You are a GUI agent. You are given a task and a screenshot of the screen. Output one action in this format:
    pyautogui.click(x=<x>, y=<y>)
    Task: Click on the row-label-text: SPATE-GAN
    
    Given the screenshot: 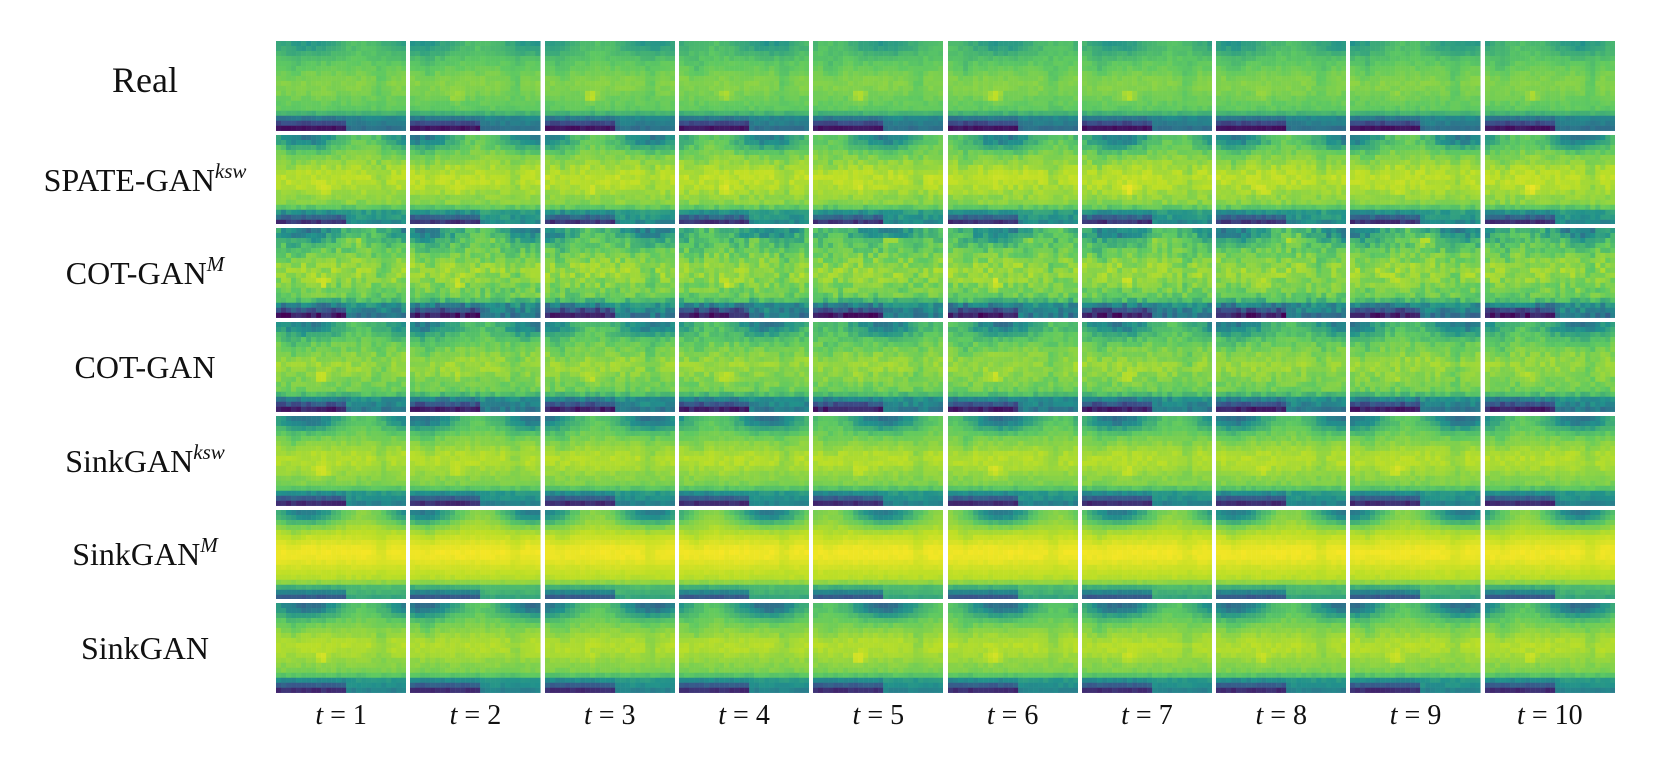 What is the action you would take?
    pyautogui.click(x=129, y=180)
    